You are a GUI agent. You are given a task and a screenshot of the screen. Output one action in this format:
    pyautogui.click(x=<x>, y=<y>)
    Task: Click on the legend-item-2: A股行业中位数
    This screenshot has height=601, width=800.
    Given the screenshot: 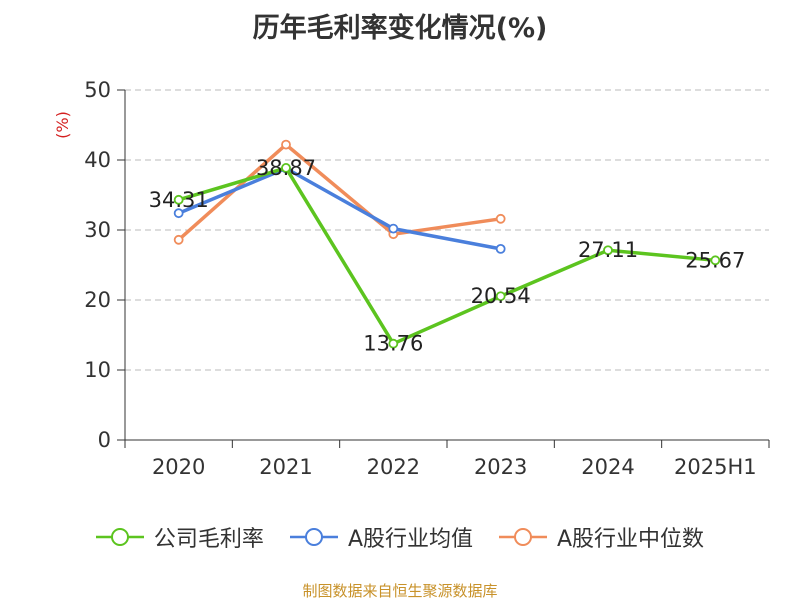 What is the action you would take?
    pyautogui.click(x=601, y=537)
    